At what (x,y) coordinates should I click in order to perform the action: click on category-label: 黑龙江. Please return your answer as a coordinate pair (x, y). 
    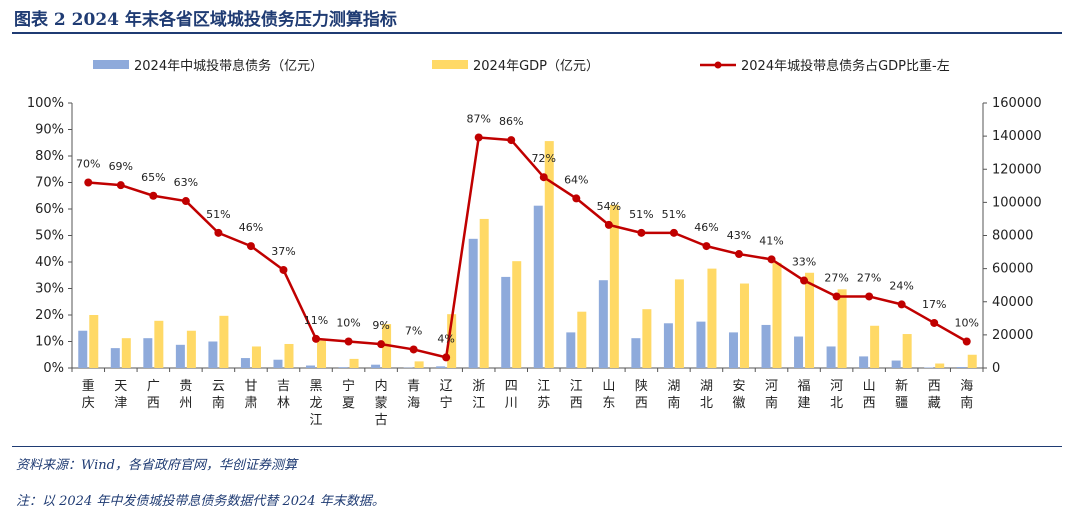
    Looking at the image, I should click on (316, 403).